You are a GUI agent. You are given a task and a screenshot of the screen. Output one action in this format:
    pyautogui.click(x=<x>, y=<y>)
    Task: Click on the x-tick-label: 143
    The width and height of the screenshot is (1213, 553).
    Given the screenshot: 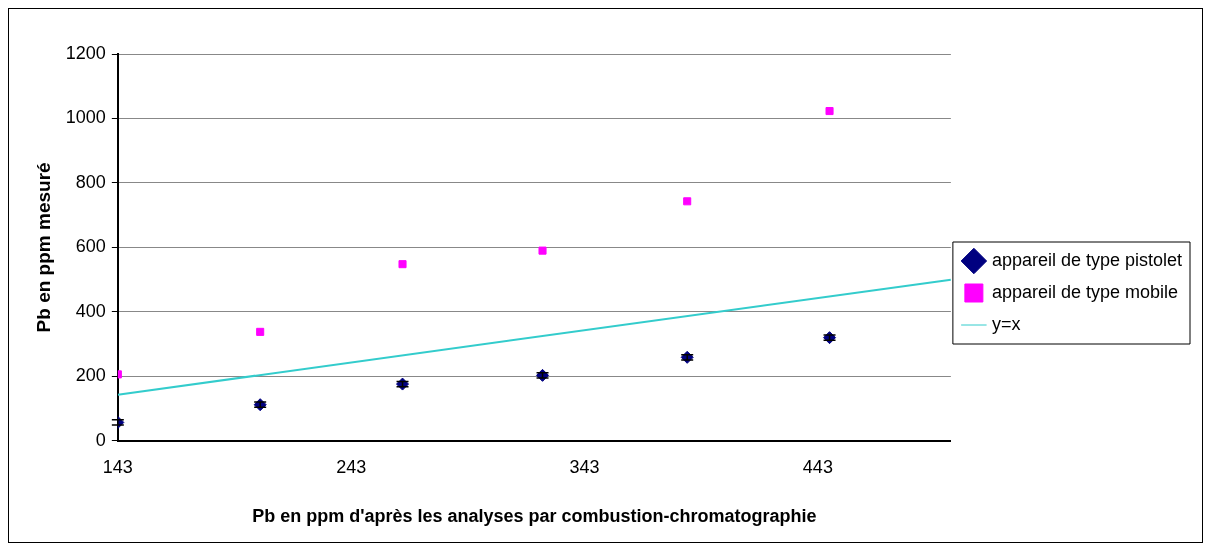 What is the action you would take?
    pyautogui.click(x=117, y=466)
    